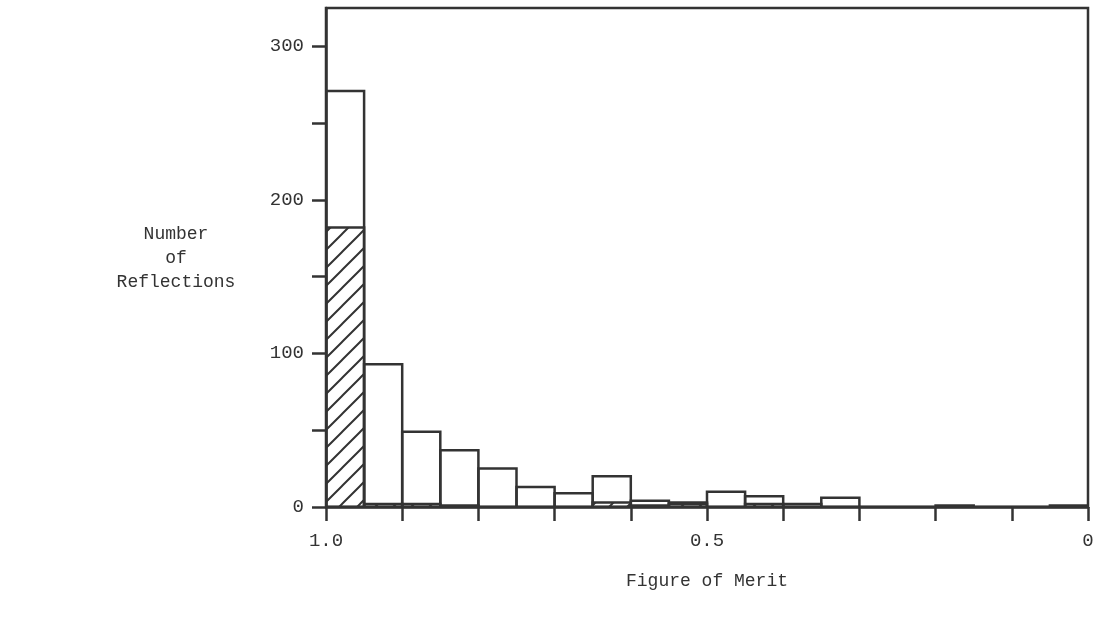 The image size is (1098, 631). What do you see at coordinates (1088, 540) in the screenshot?
I see `x-tick-label: 0` at bounding box center [1088, 540].